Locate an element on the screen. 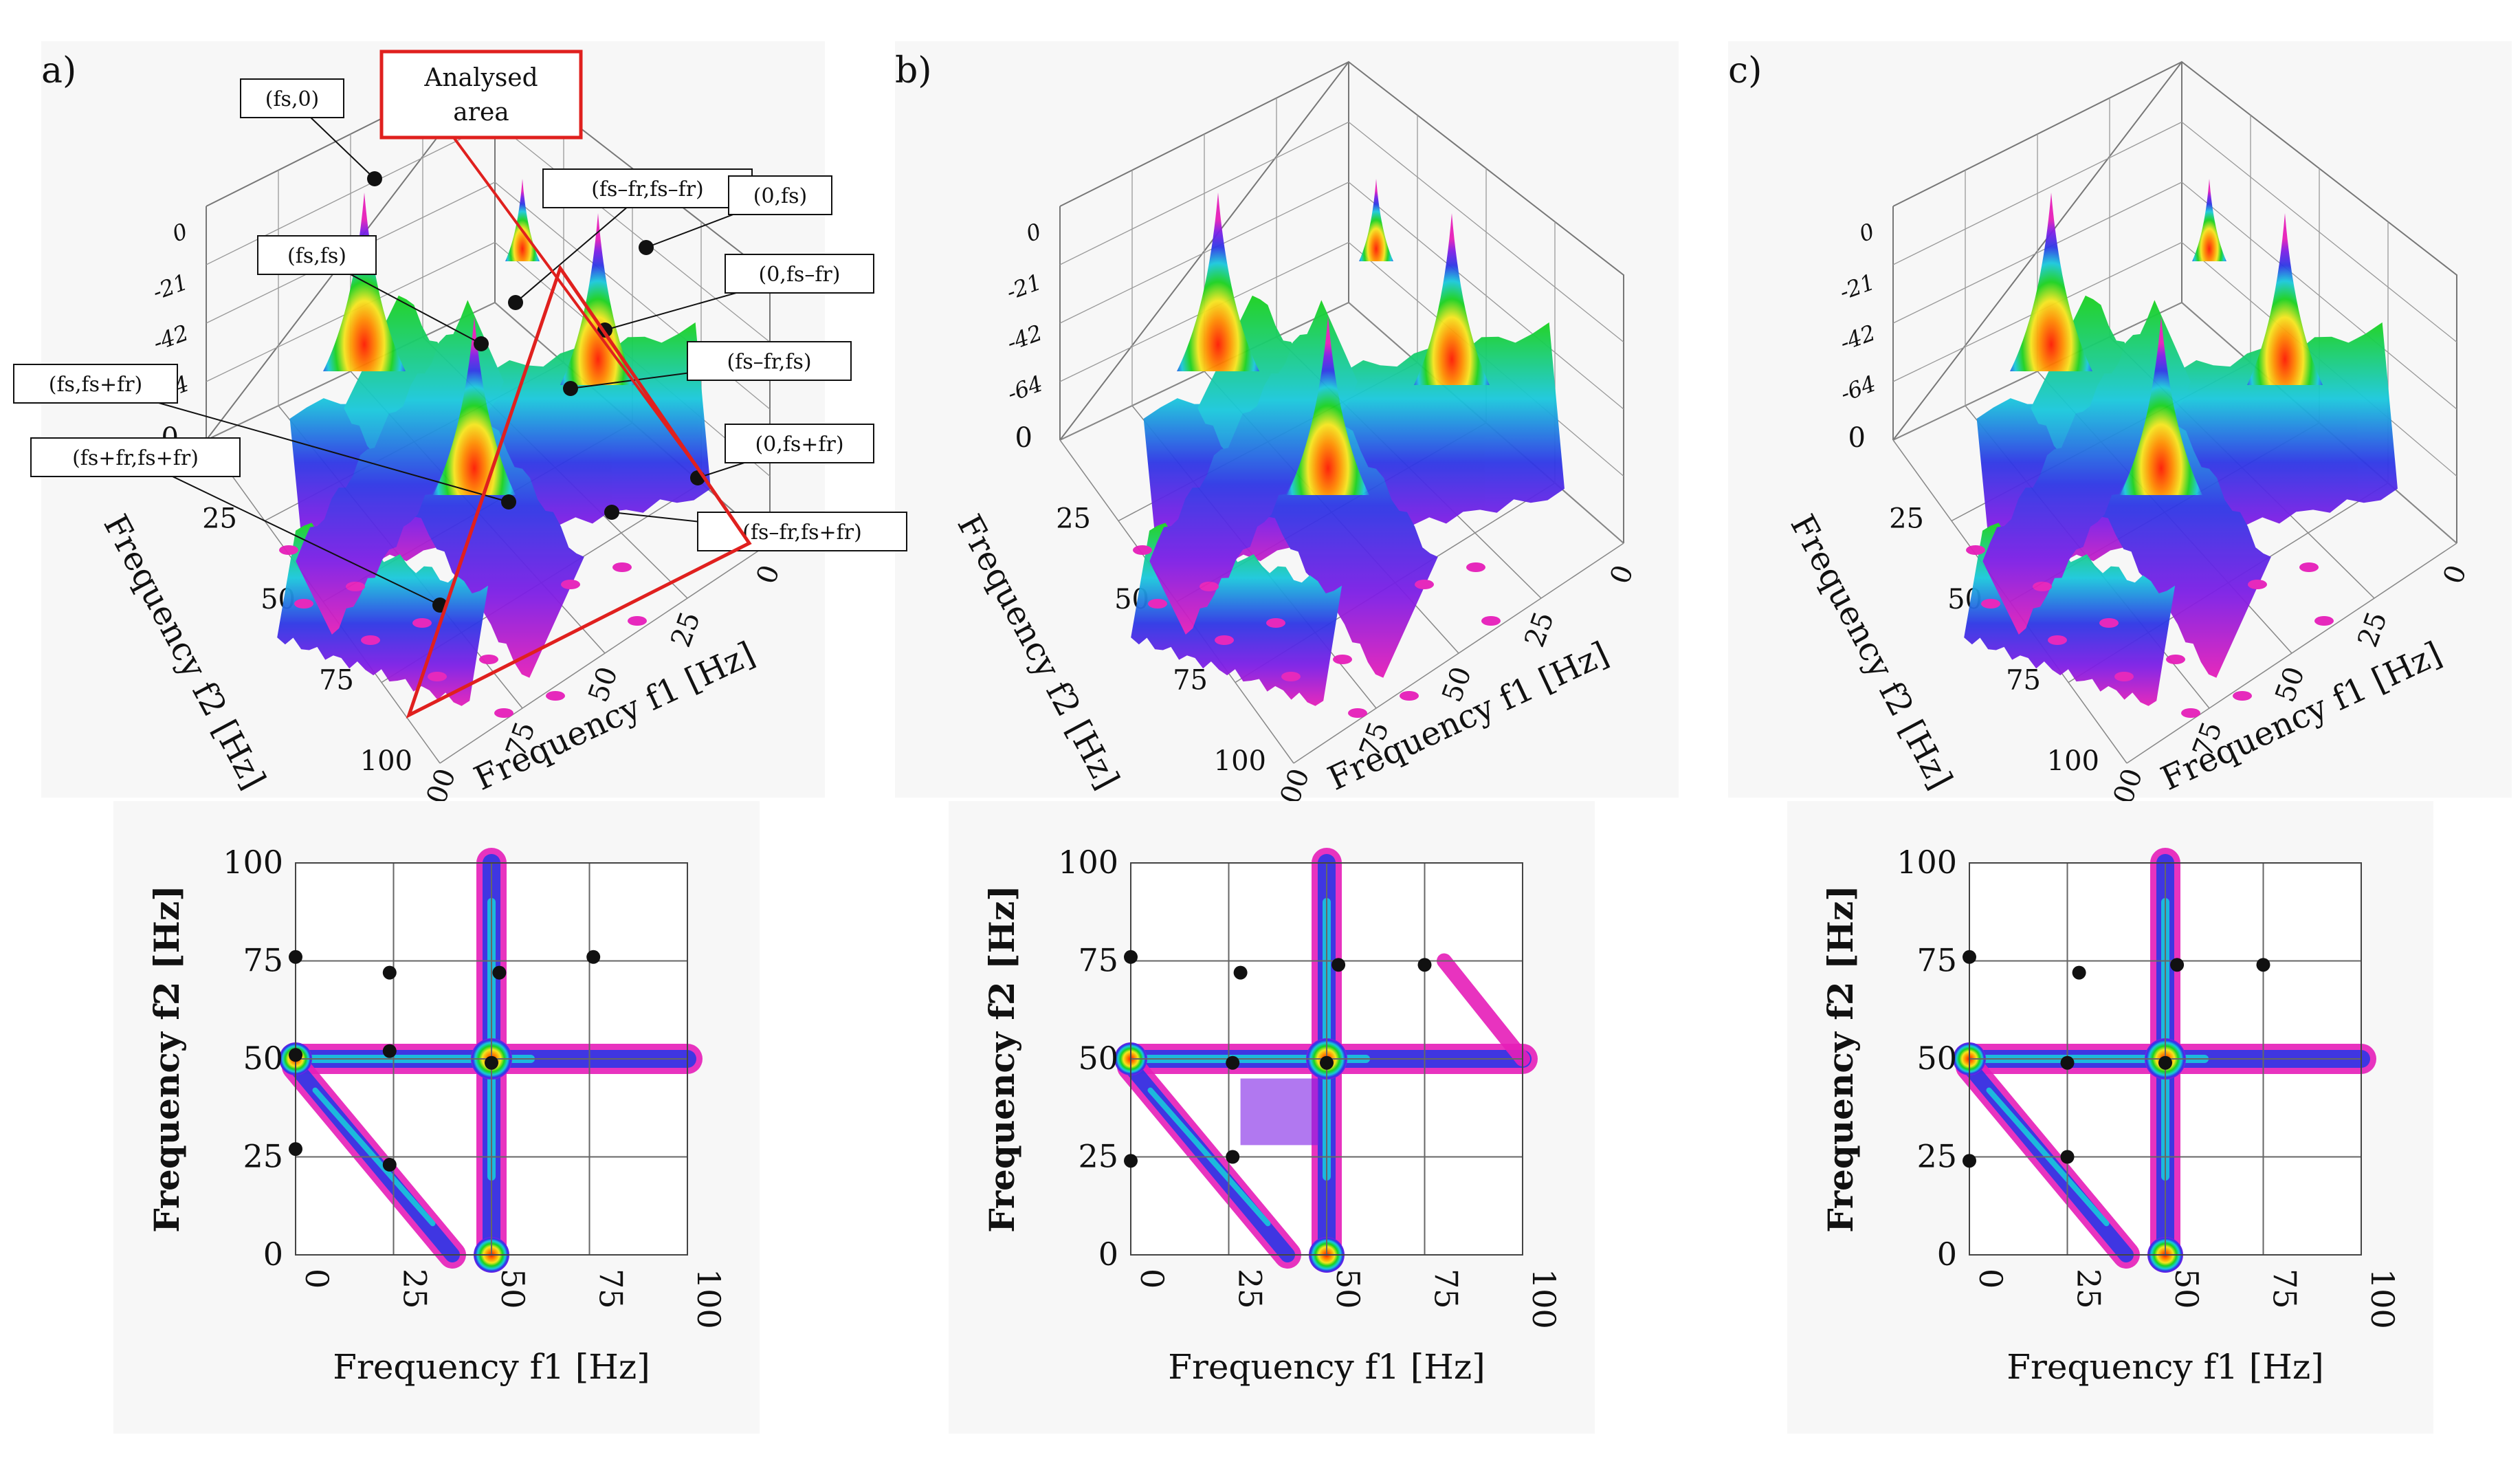 This screenshot has width=2520, height=1457. analysed-area-line2: area is located at coordinates (481, 112).